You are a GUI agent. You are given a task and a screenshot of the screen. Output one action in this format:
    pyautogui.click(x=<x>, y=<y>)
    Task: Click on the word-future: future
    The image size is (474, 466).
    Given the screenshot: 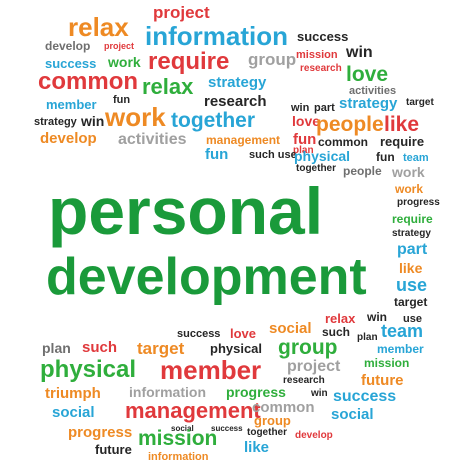 What is the action you would take?
    pyautogui.click(x=382, y=380)
    